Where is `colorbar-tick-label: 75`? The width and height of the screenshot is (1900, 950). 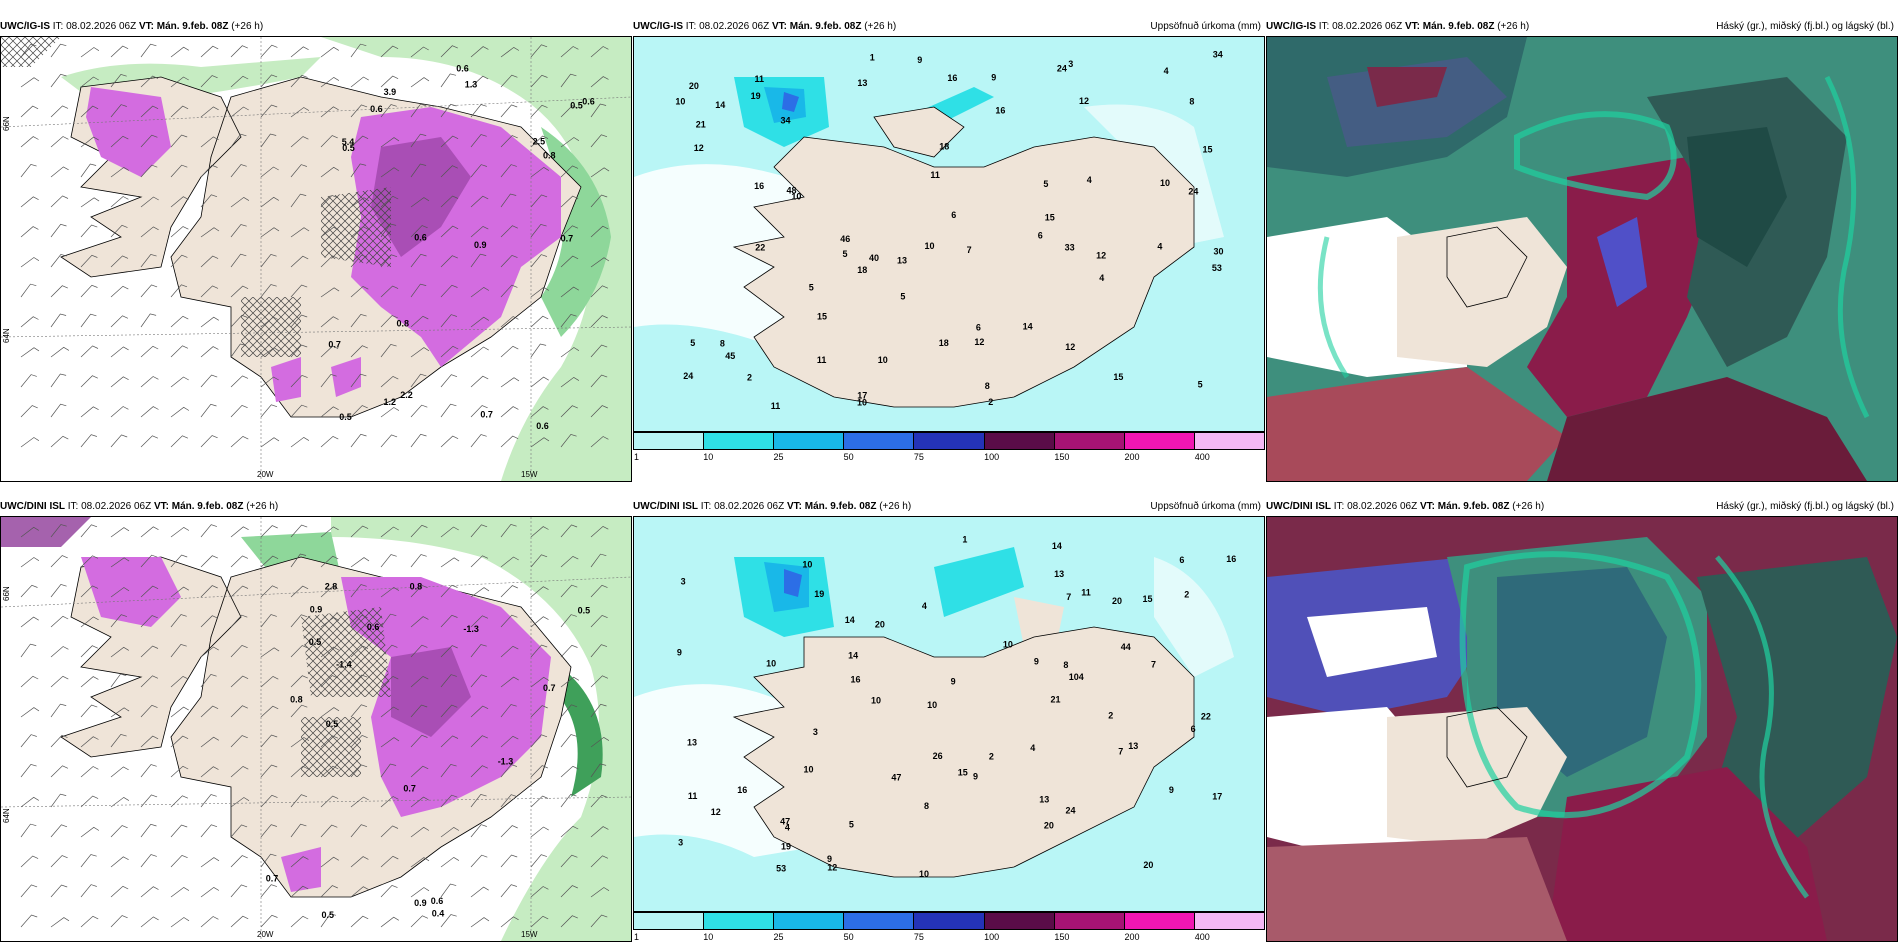 colorbar-tick-label: 75 is located at coordinates (918, 457).